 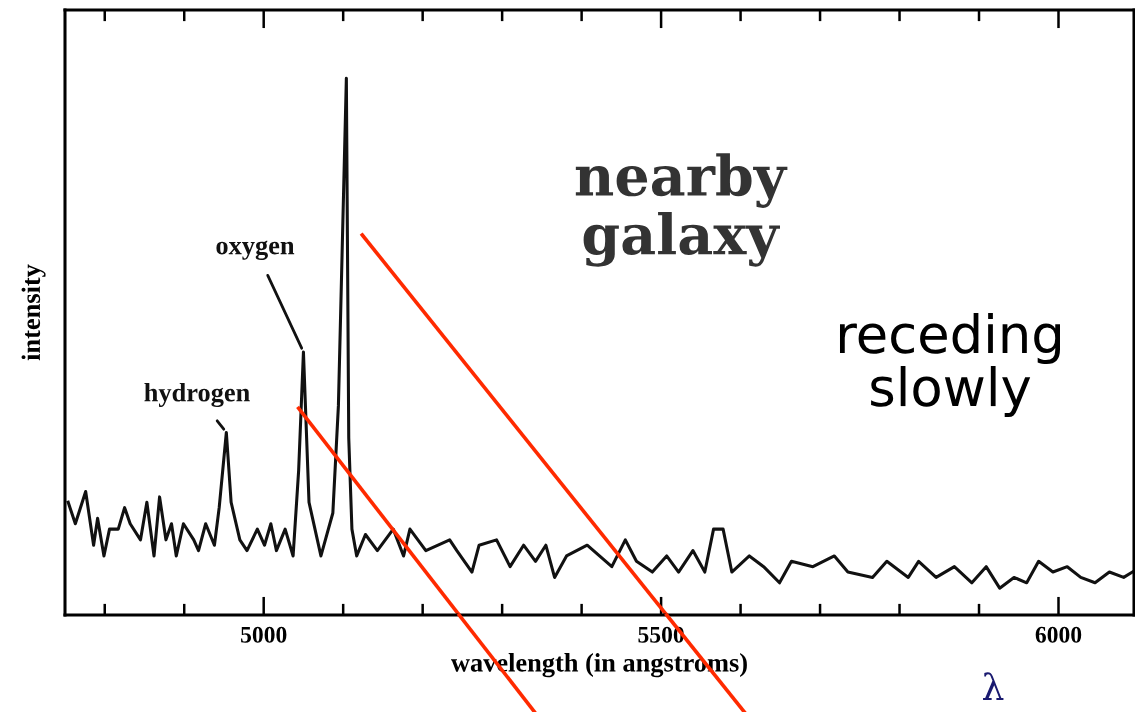 I want to click on annotation: nearby galaxy, so click(x=681, y=210).